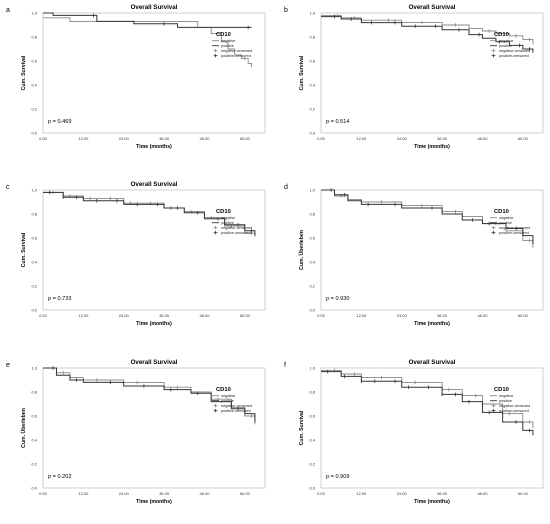  I want to click on y-axis-label: Cum. Überleben, so click(301, 250).